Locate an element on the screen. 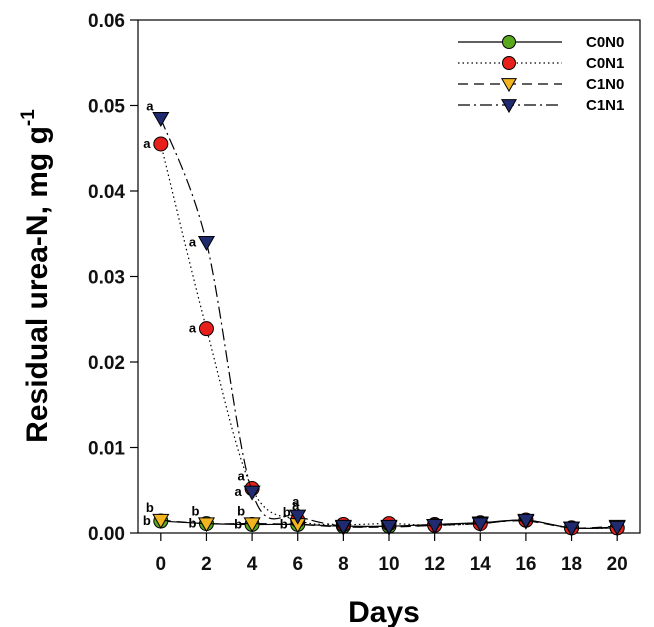 The image size is (654, 627). x-tick-label: 4 is located at coordinates (252, 564).